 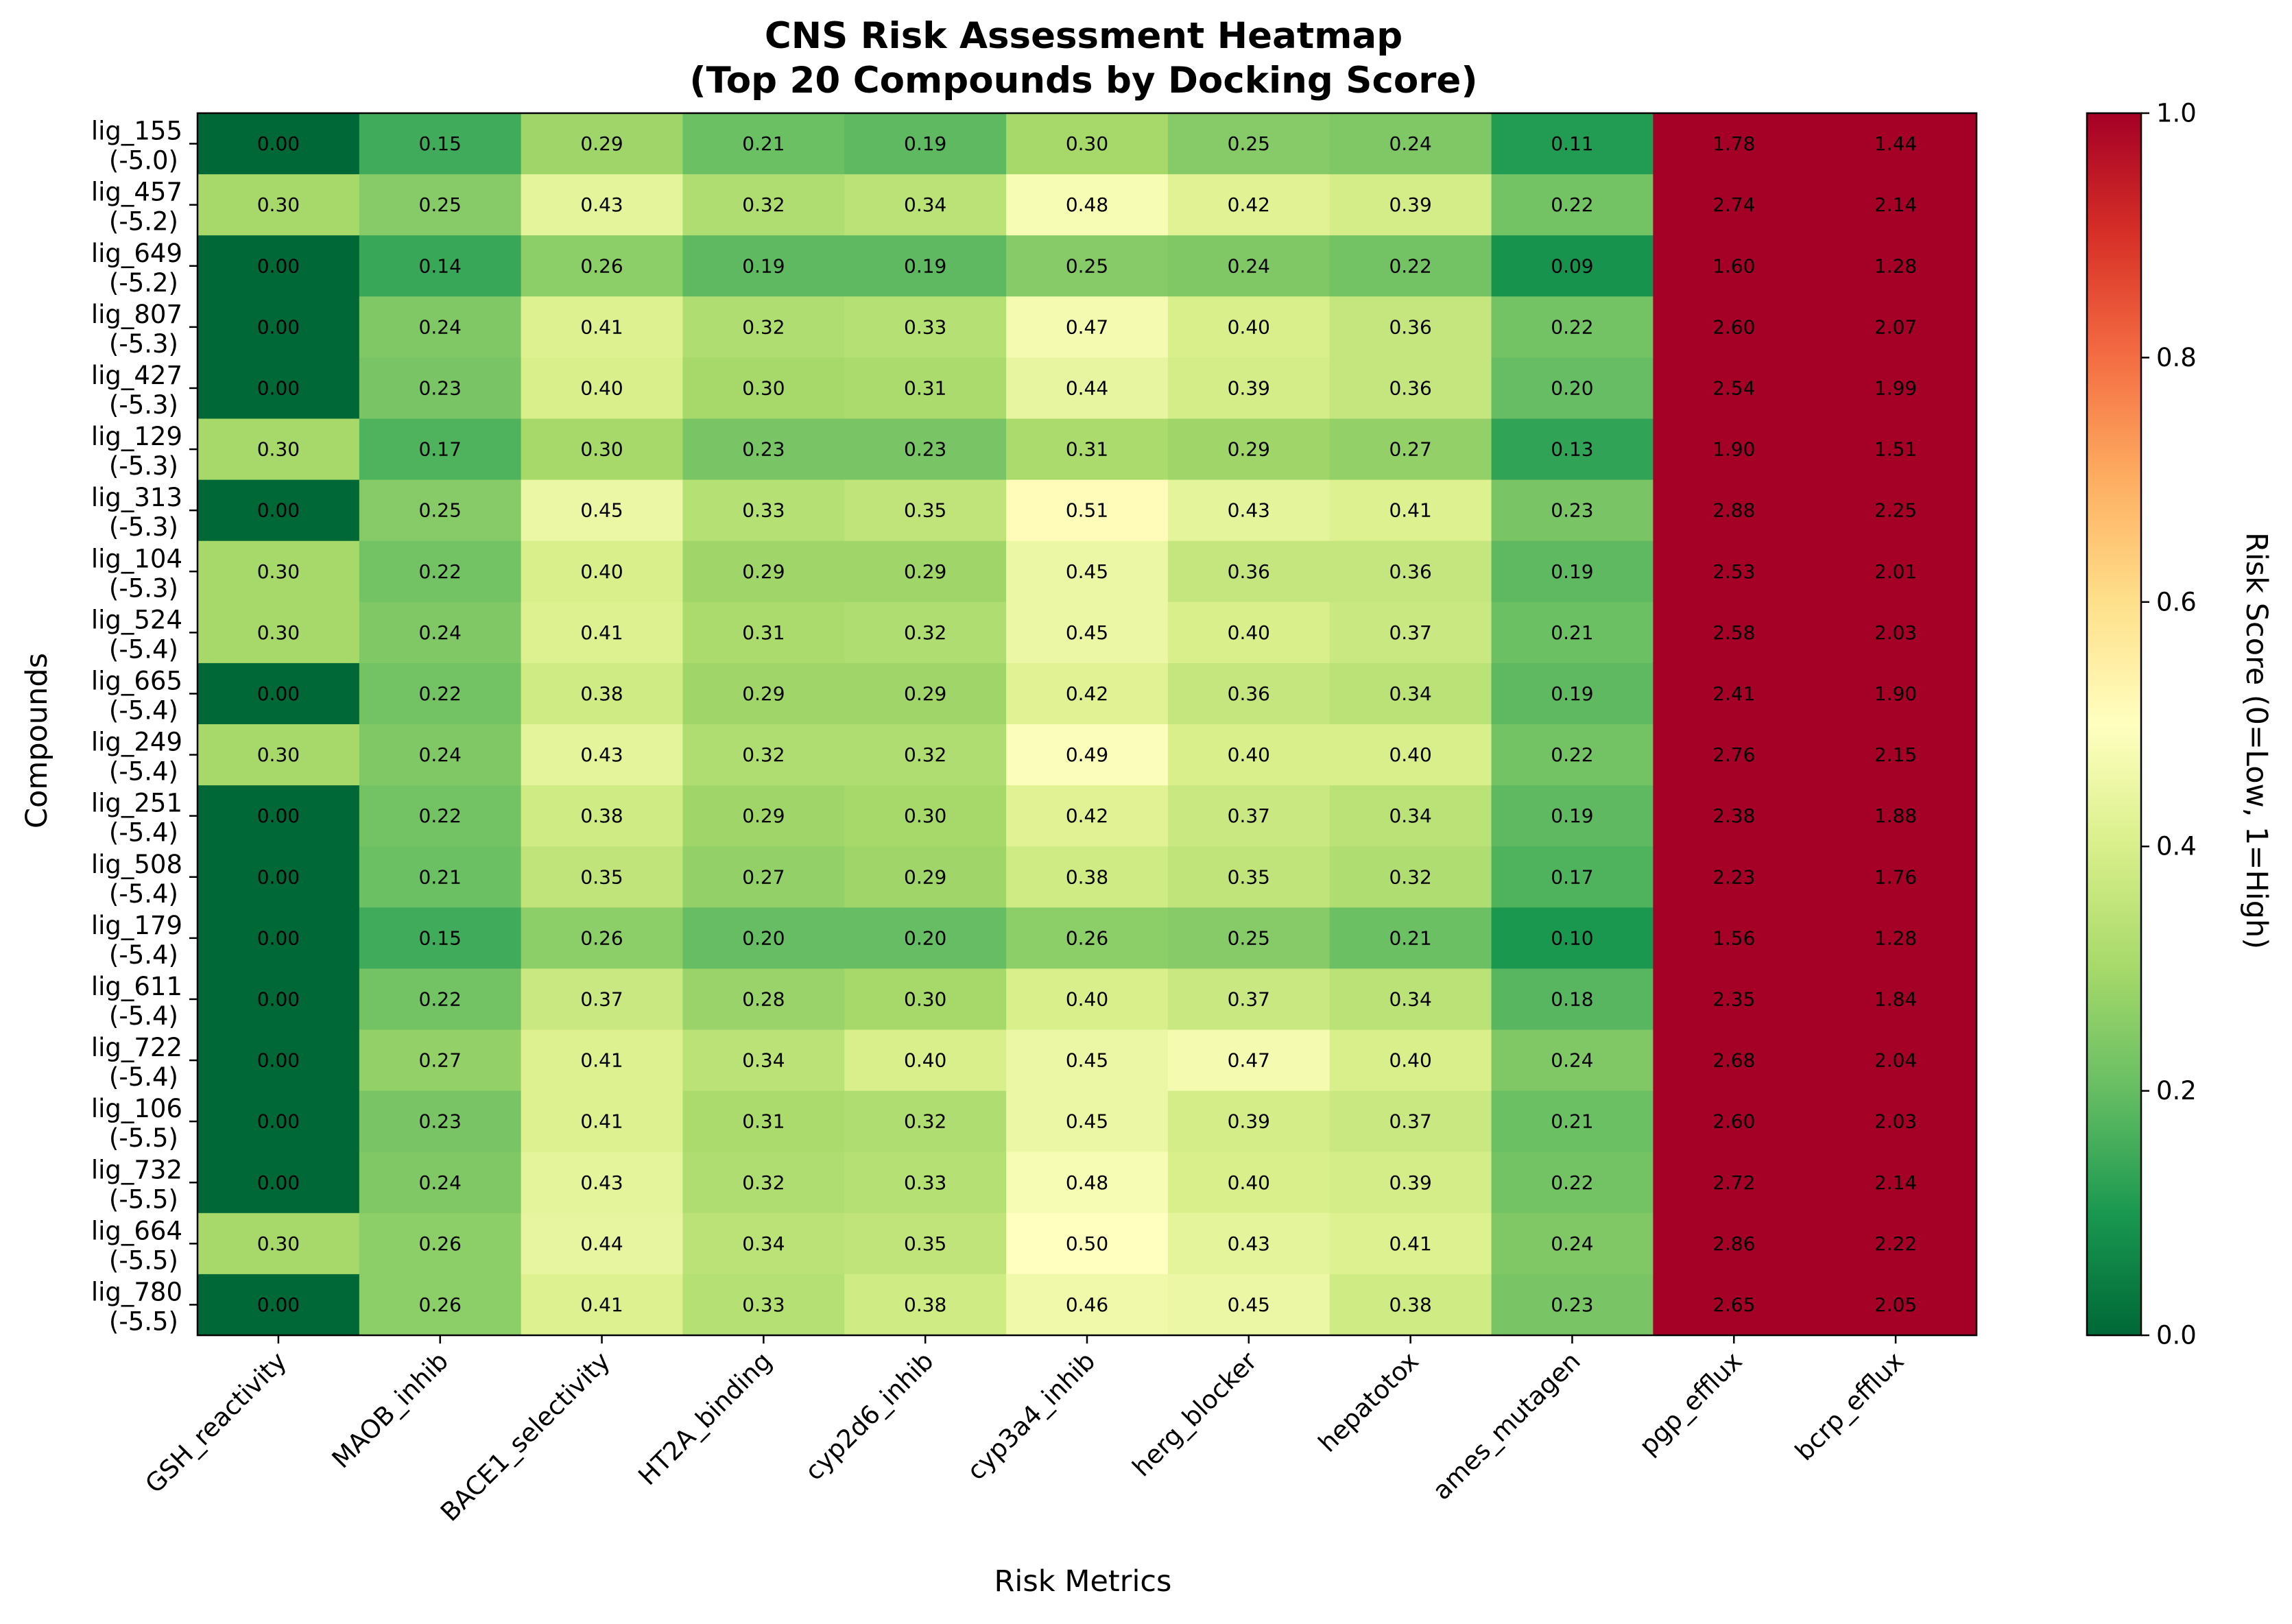 I want to click on x-tick-metric-label: pgp_efflux, so click(x=1691, y=1403).